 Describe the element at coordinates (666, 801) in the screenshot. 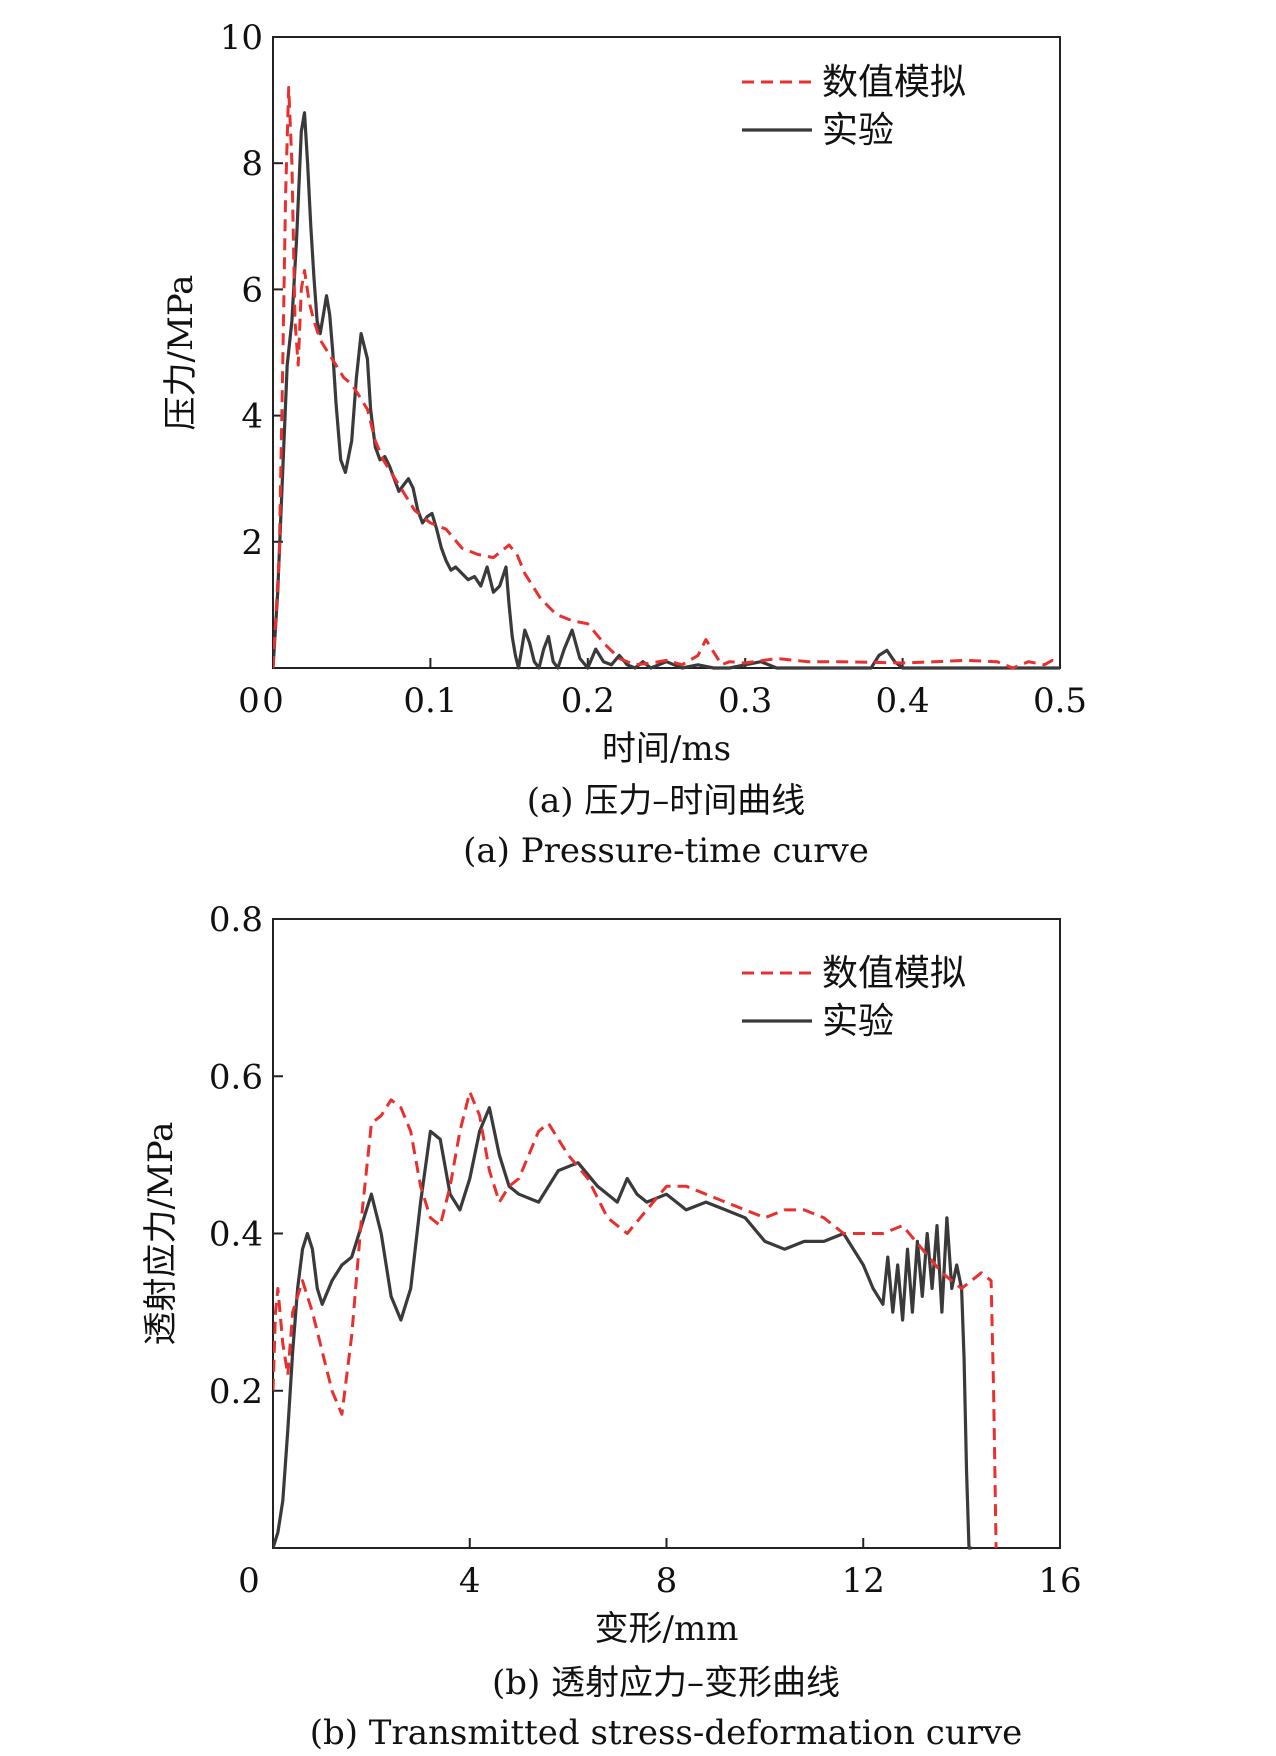

I see `caption-cn: (a) 压力–时间曲线` at that location.